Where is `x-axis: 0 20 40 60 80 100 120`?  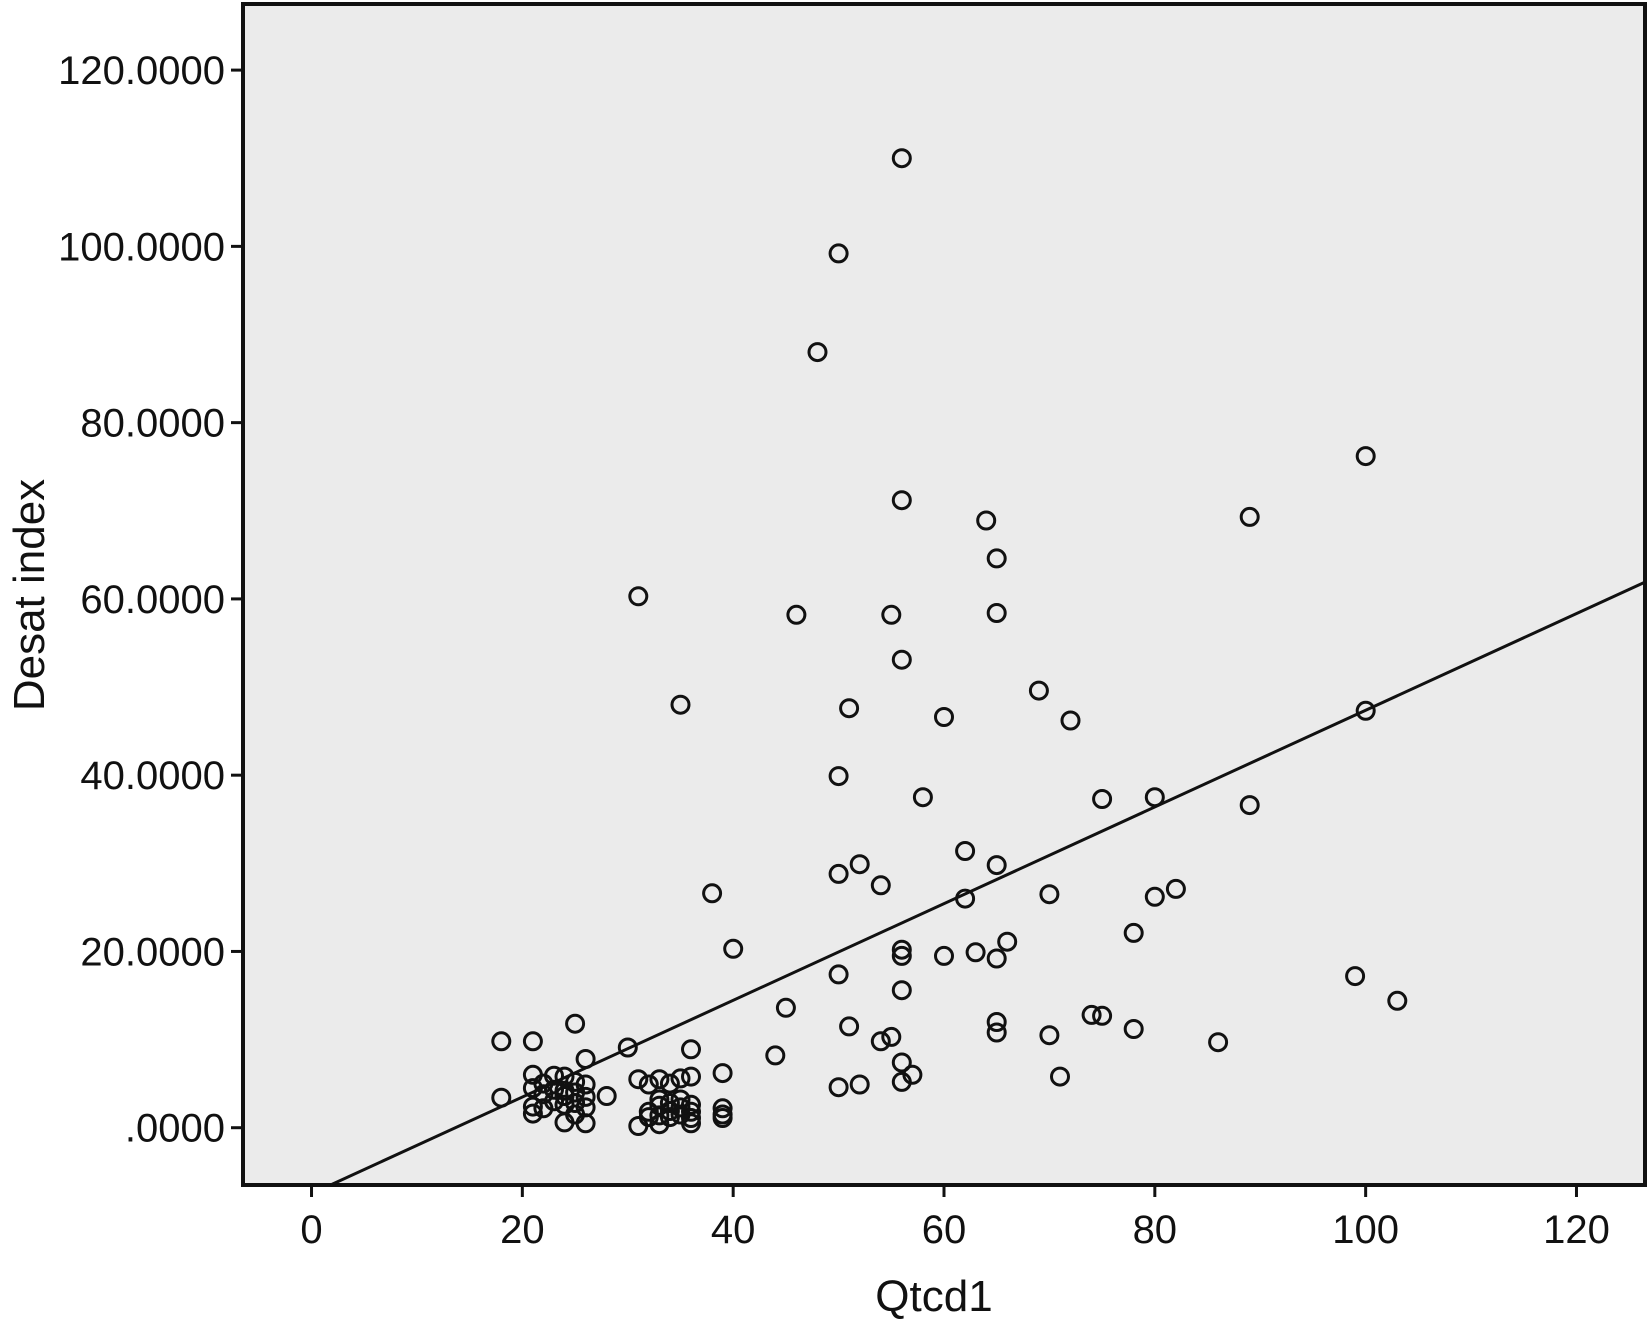 x-axis: 0 20 40 60 80 100 120 is located at coordinates (955, 1218).